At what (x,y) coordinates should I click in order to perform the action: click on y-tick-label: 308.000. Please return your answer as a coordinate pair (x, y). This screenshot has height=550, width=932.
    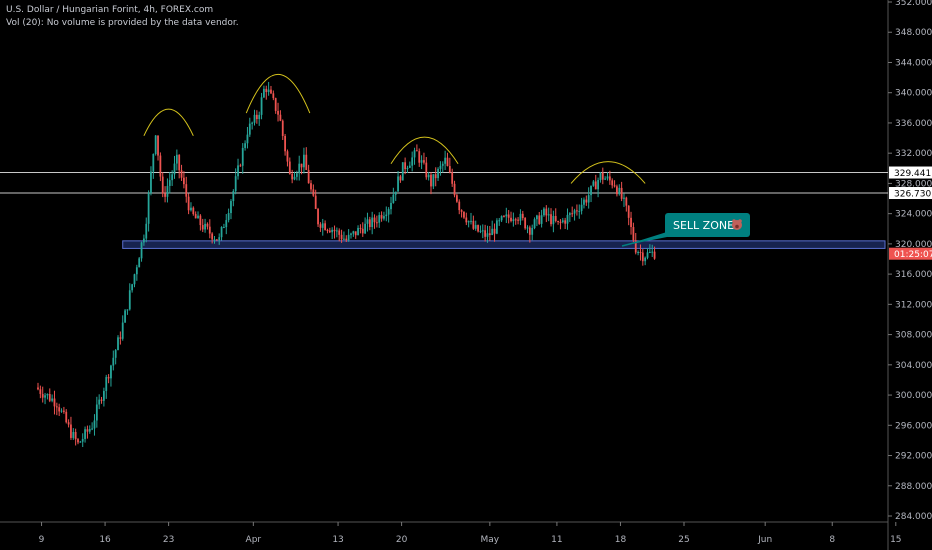
    Looking at the image, I should click on (913, 336).